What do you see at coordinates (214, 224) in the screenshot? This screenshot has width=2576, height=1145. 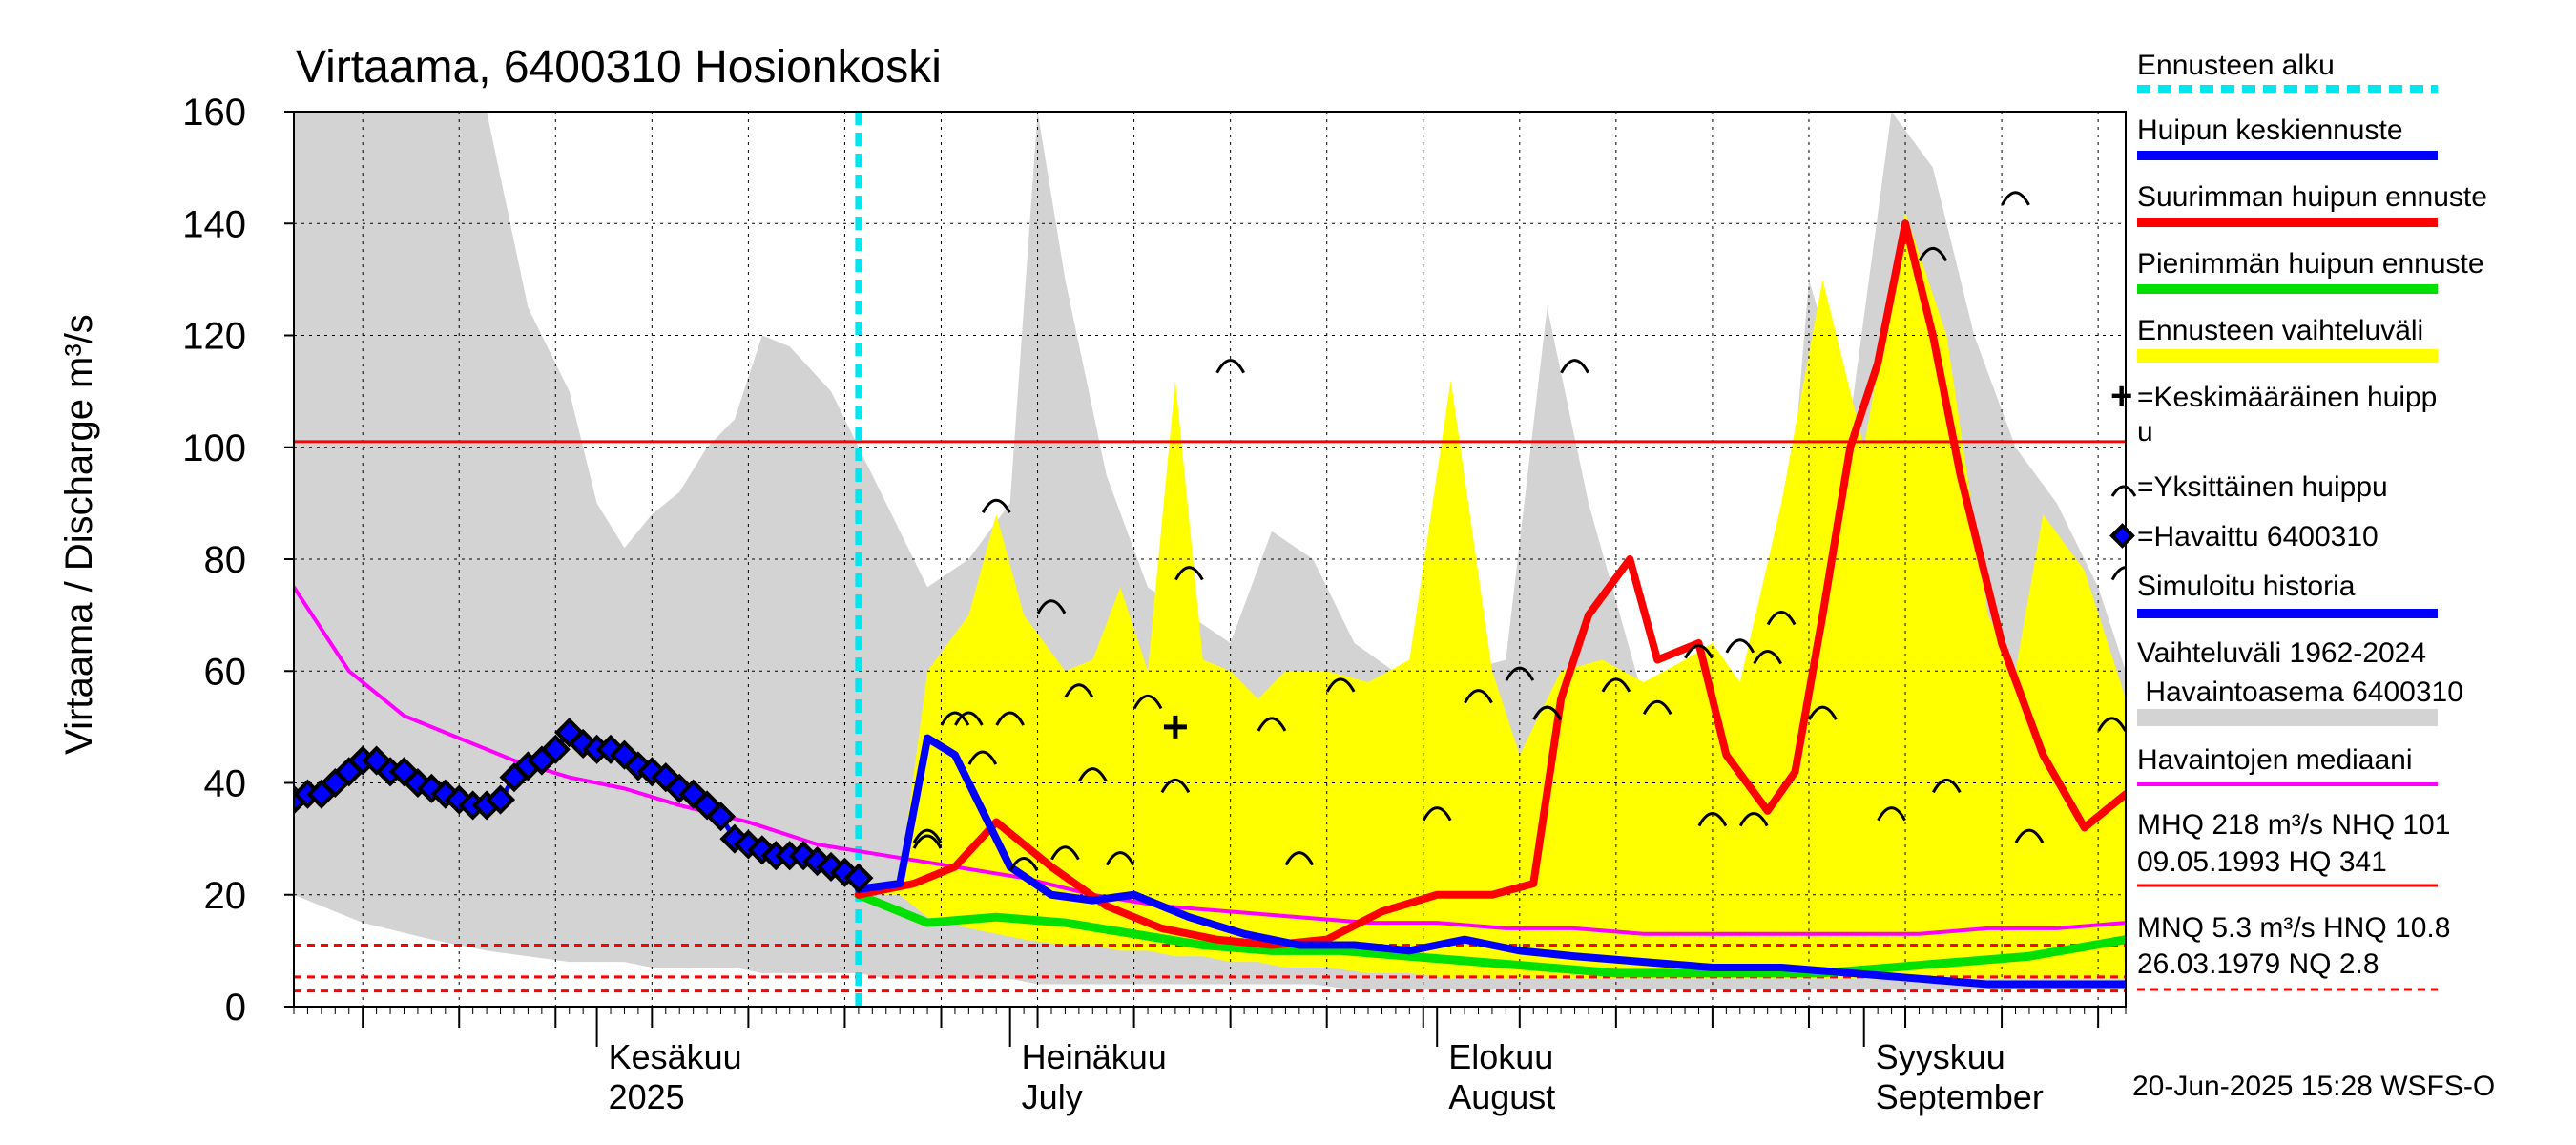 I see `y-tick-label: 140` at bounding box center [214, 224].